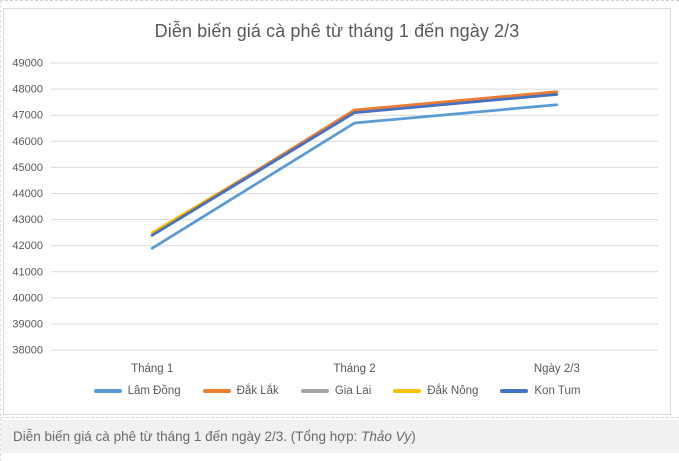 The image size is (679, 461). Describe the element at coordinates (27, 194) in the screenshot. I see `y-tick-label: 44000` at that location.